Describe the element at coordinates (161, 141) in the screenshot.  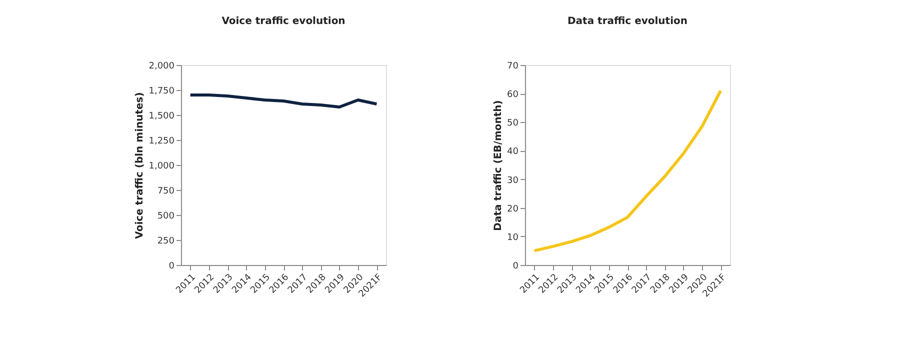
I see `y-tick-label: 1,250` at that location.